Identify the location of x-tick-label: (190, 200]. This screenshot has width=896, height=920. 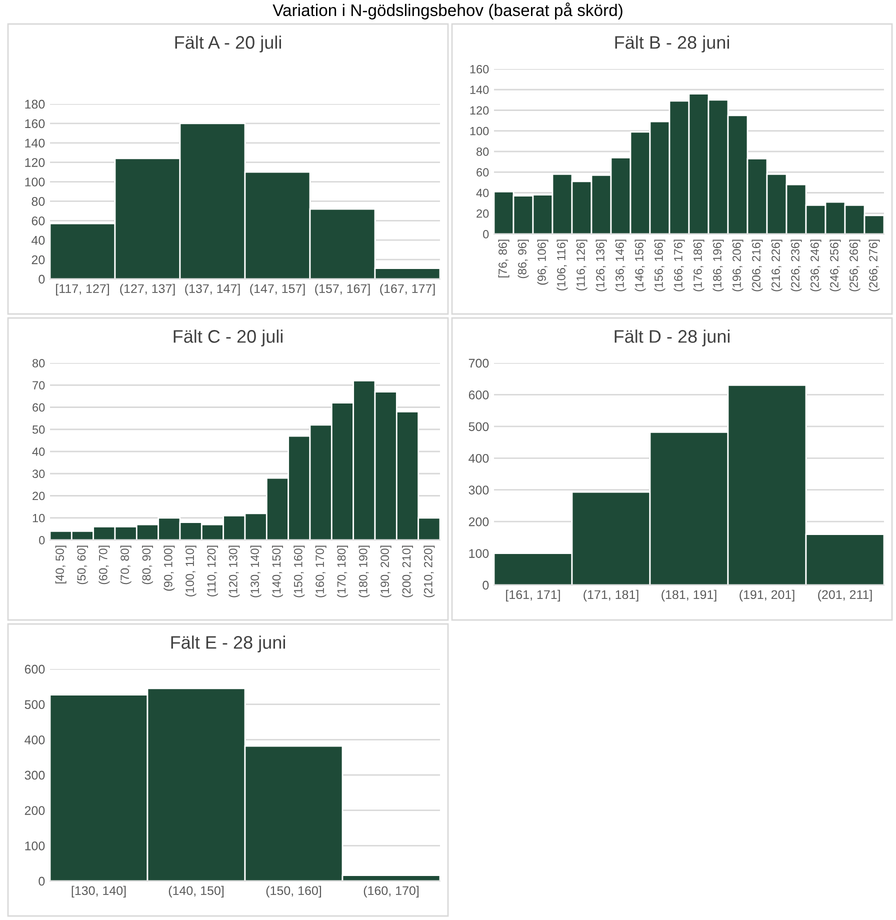
(386, 572).